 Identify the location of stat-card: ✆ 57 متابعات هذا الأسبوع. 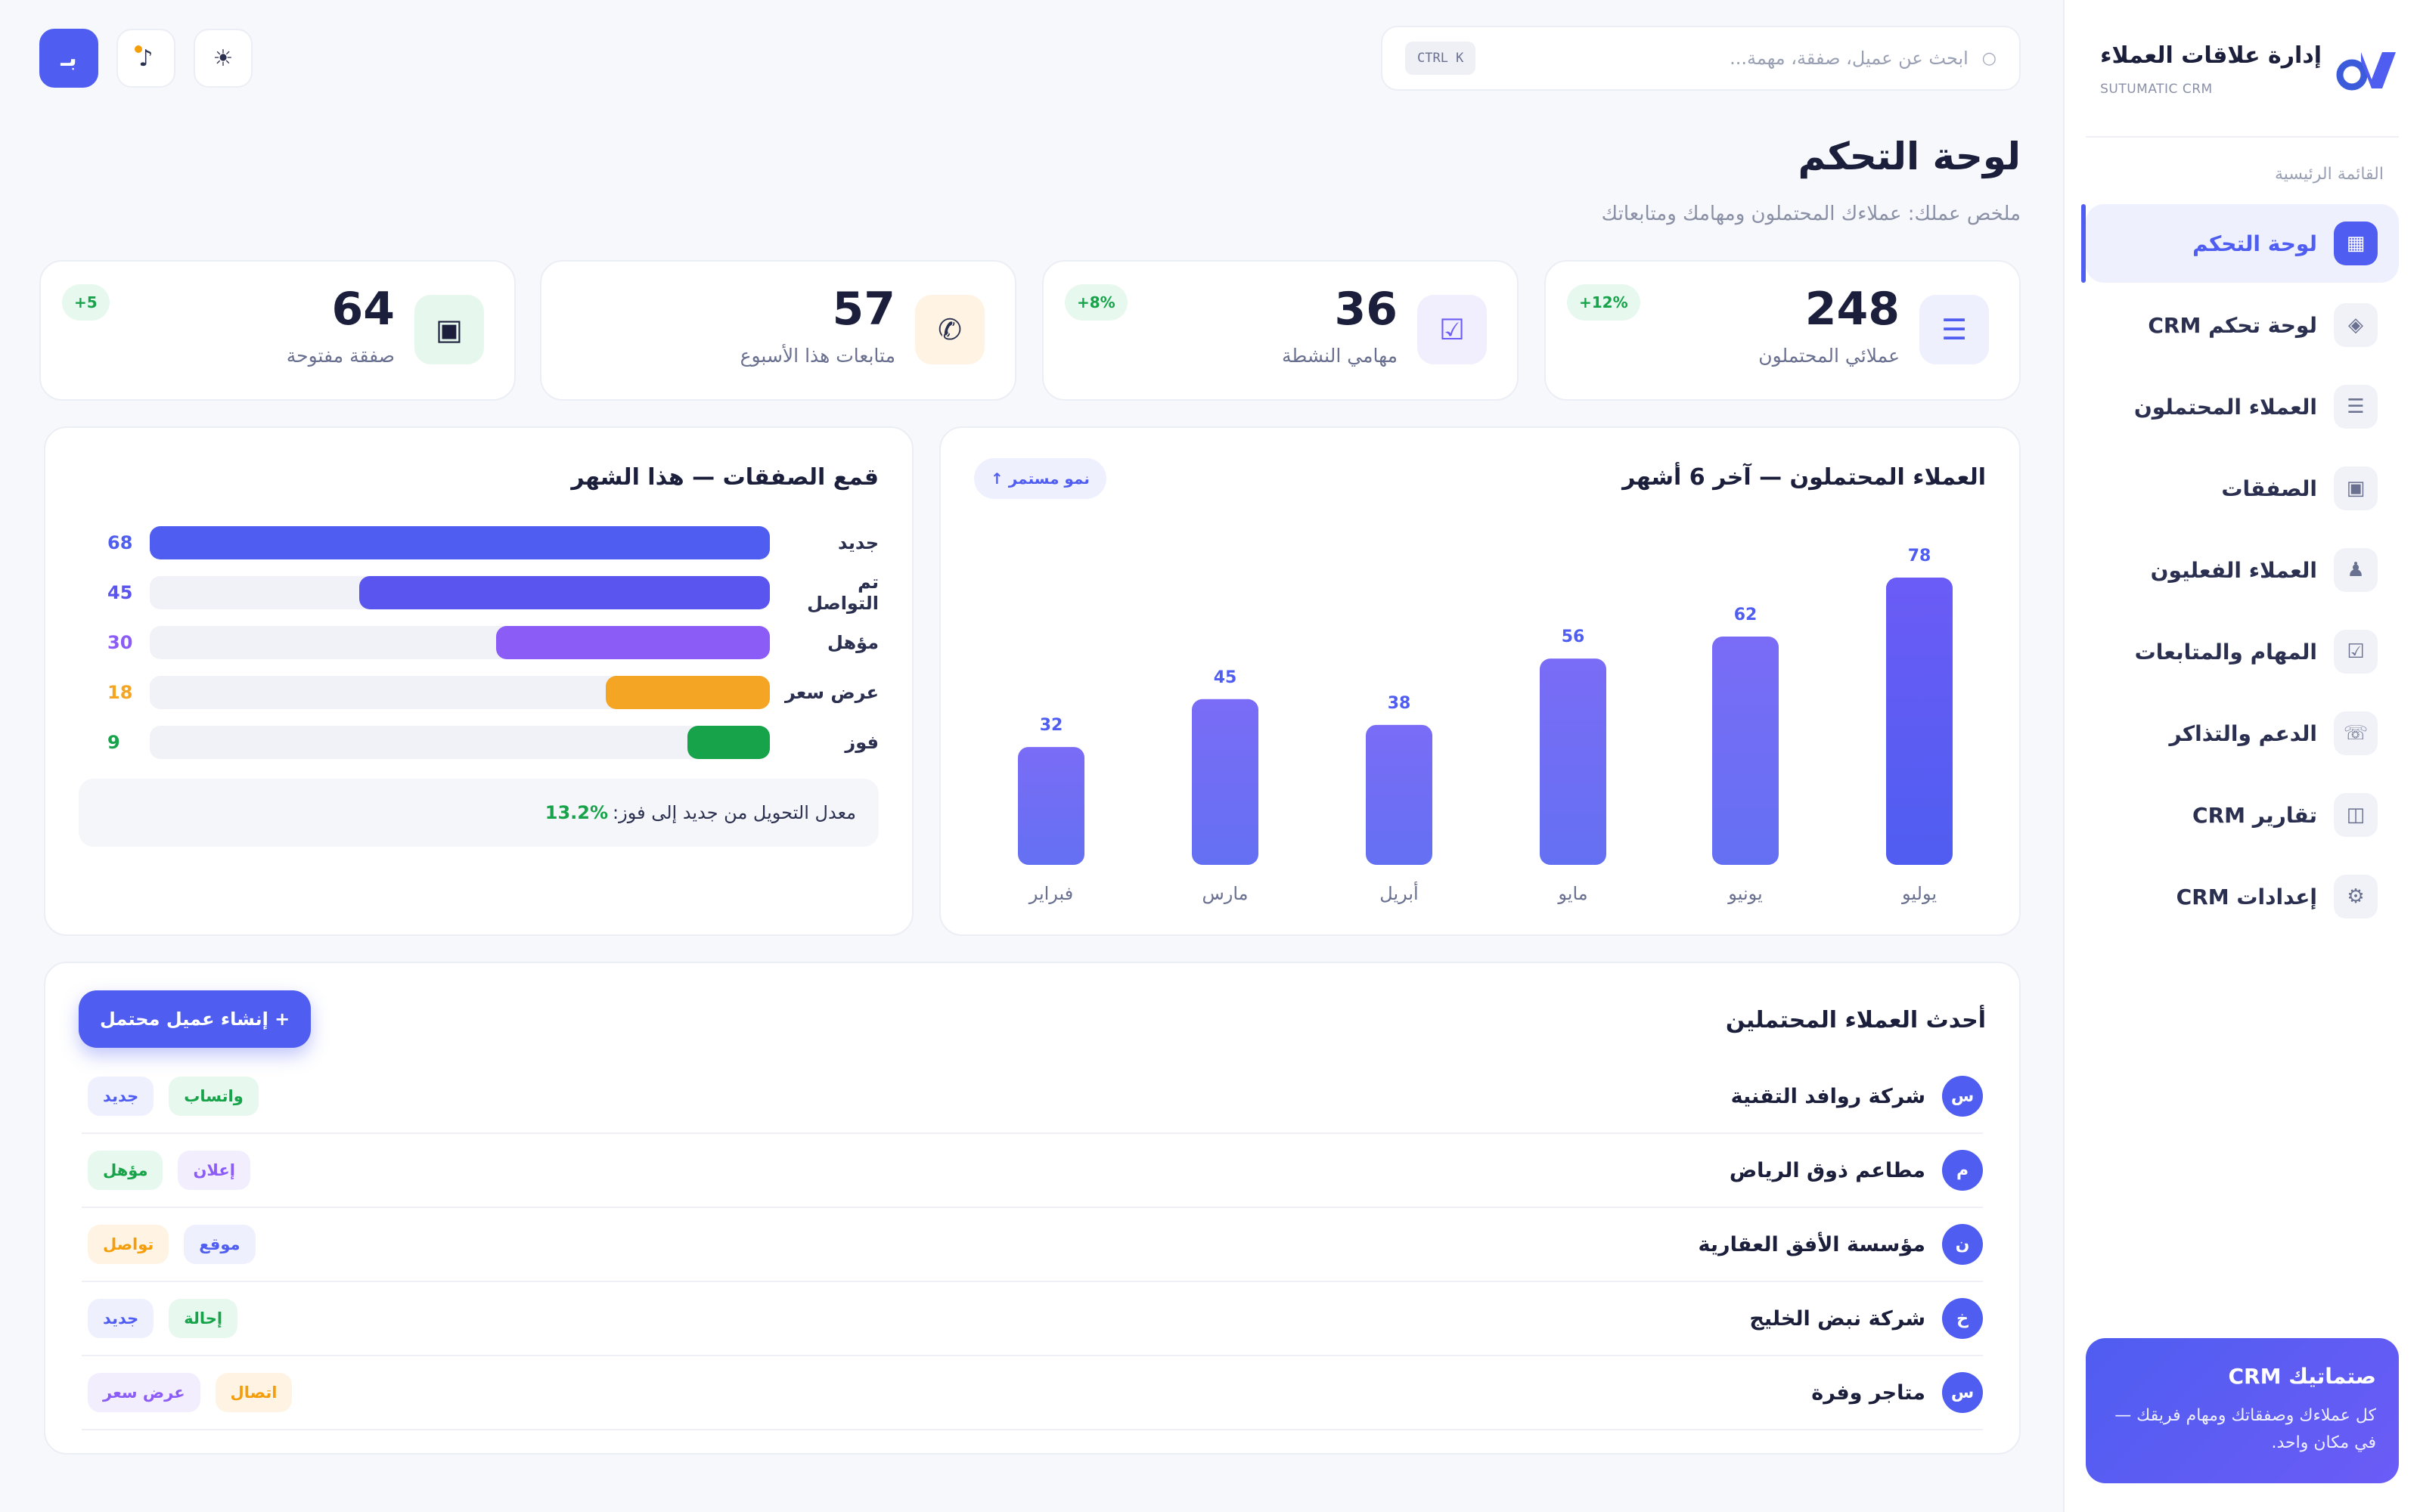
(778, 331).